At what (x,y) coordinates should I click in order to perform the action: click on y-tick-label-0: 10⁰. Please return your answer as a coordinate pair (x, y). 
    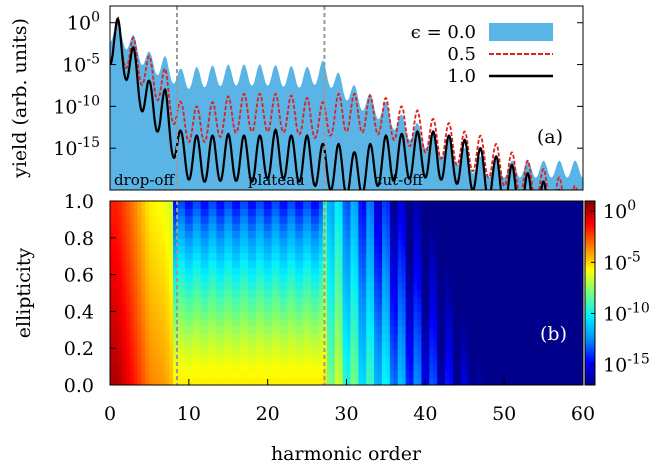
    Looking at the image, I should click on (83, 22).